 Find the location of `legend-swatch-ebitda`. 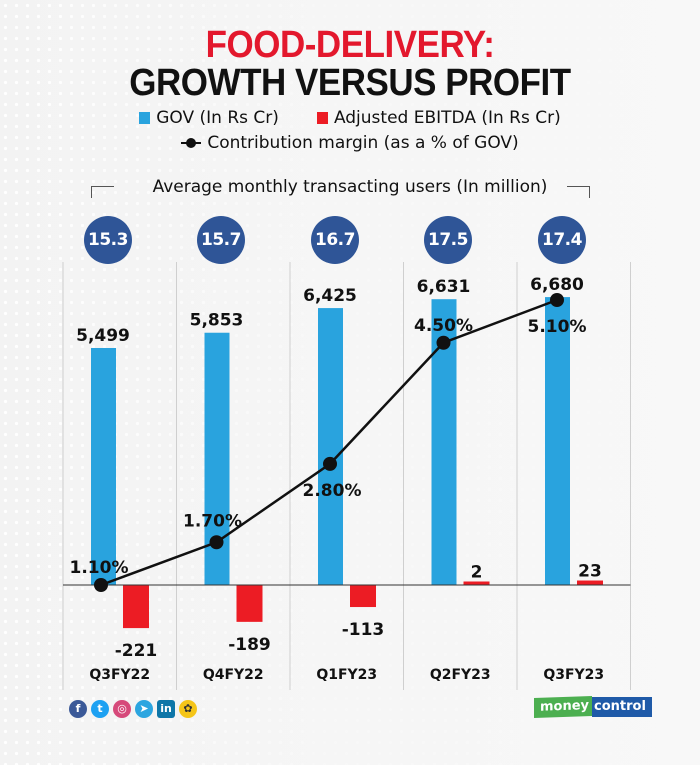

legend-swatch-ebitda is located at coordinates (322, 118).